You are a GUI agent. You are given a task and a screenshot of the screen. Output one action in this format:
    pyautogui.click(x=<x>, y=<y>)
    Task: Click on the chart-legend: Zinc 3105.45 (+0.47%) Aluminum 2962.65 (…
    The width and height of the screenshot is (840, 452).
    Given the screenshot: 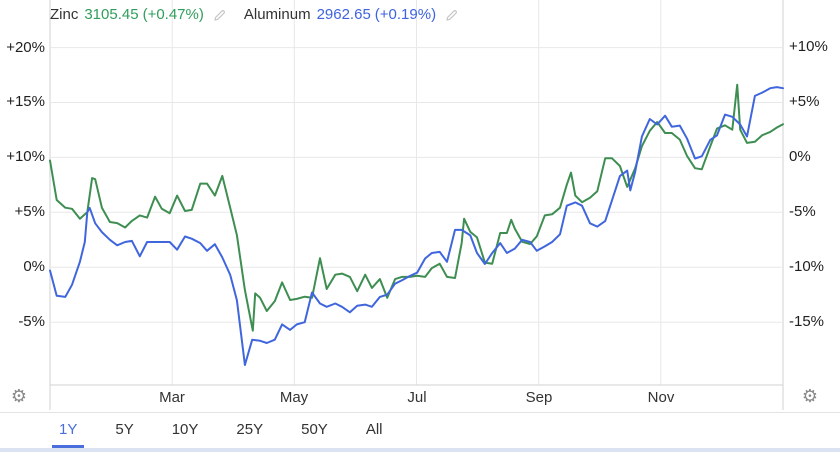 What is the action you would take?
    pyautogui.click(x=263, y=14)
    